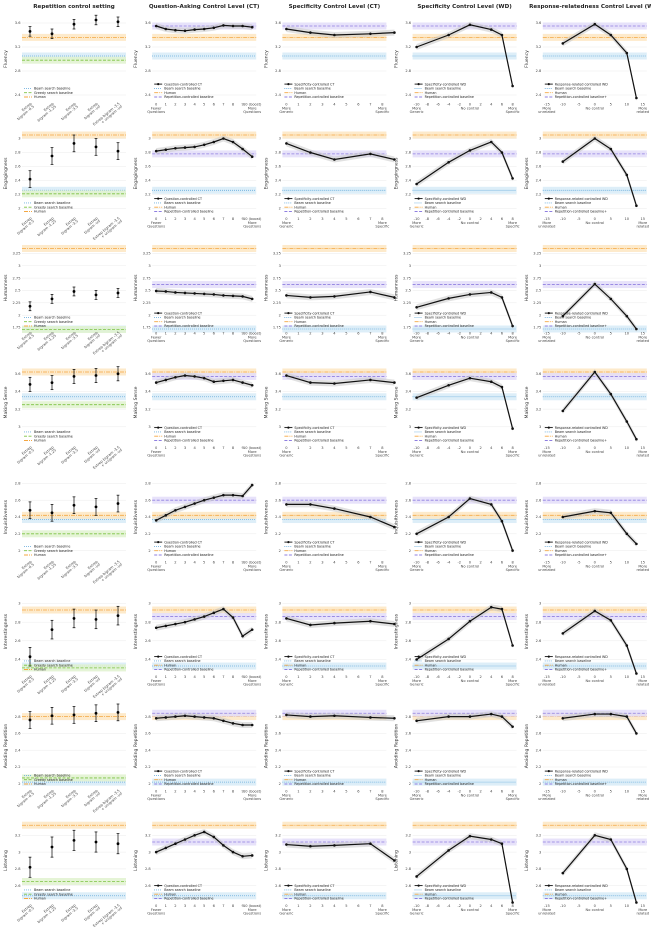  I want to click on x-tick-line: 5, so click(346, 677).